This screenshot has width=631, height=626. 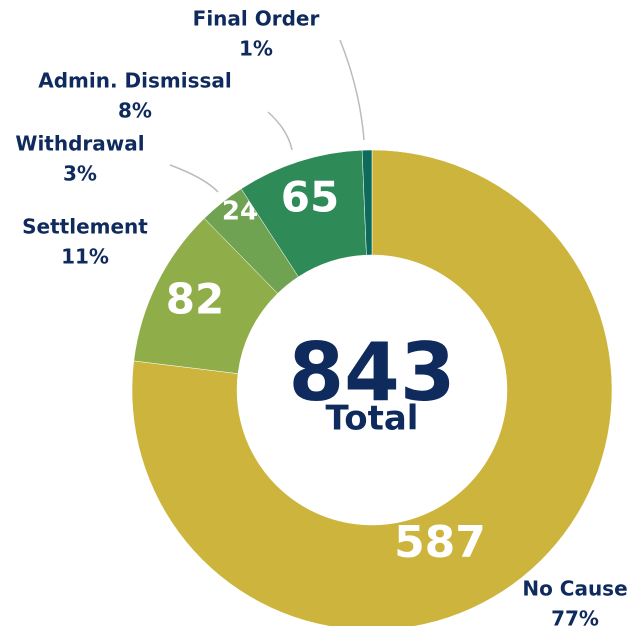 I want to click on category-label: Settlement, so click(x=85, y=227).